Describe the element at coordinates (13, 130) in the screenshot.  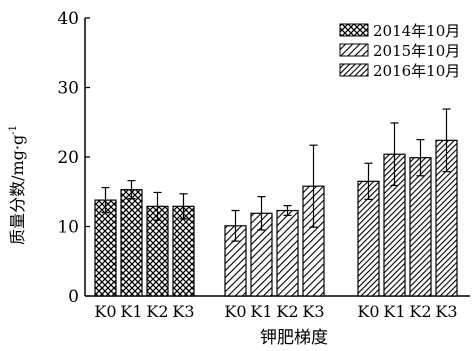
I see `y-axis-label-superscript: -1` at that location.